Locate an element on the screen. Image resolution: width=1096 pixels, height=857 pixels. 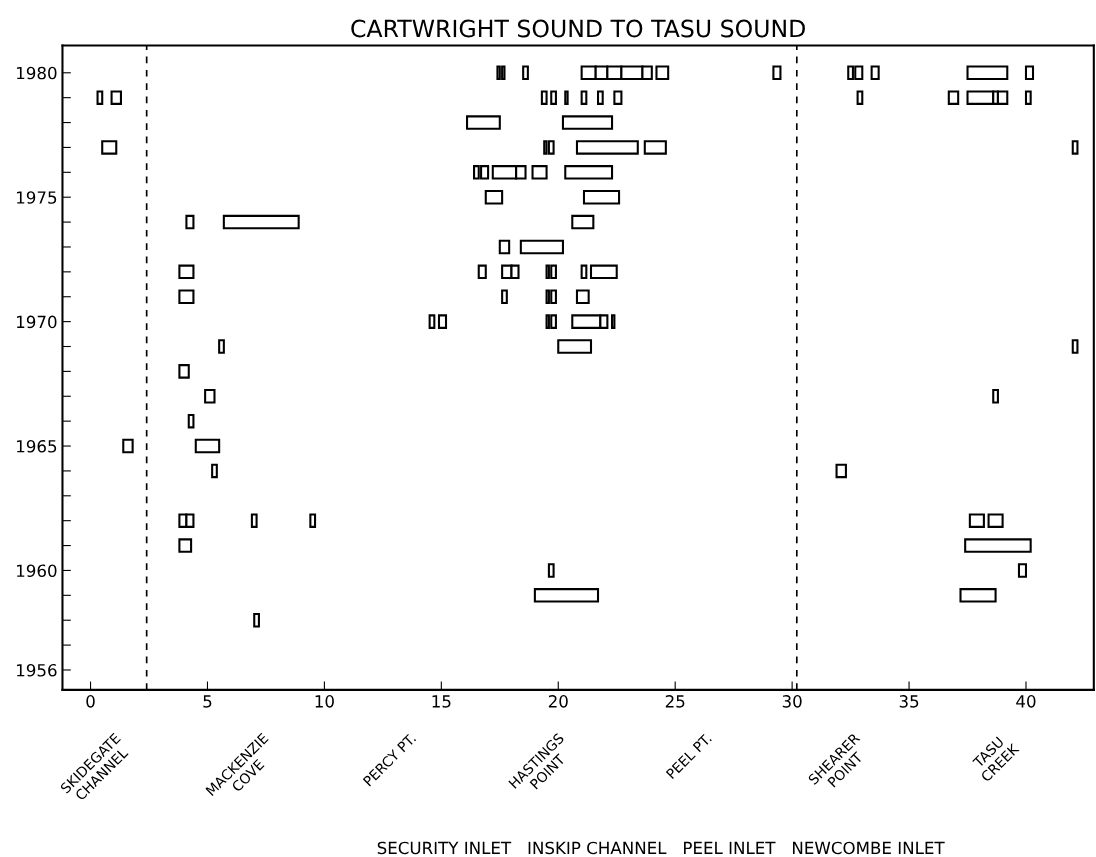
x-tick-label: 5 is located at coordinates (207, 701).